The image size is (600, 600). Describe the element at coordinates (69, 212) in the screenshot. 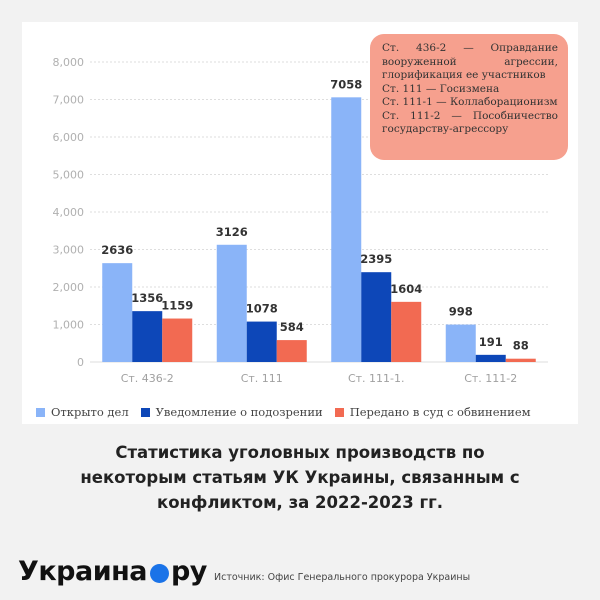

I see `y-tick-label: 4,000` at that location.